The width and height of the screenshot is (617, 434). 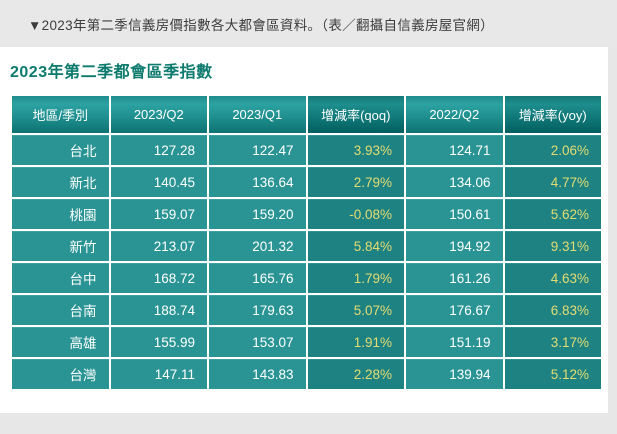 What do you see at coordinates (257, 246) in the screenshot?
I see `index-value-cell: 201.32` at bounding box center [257, 246].